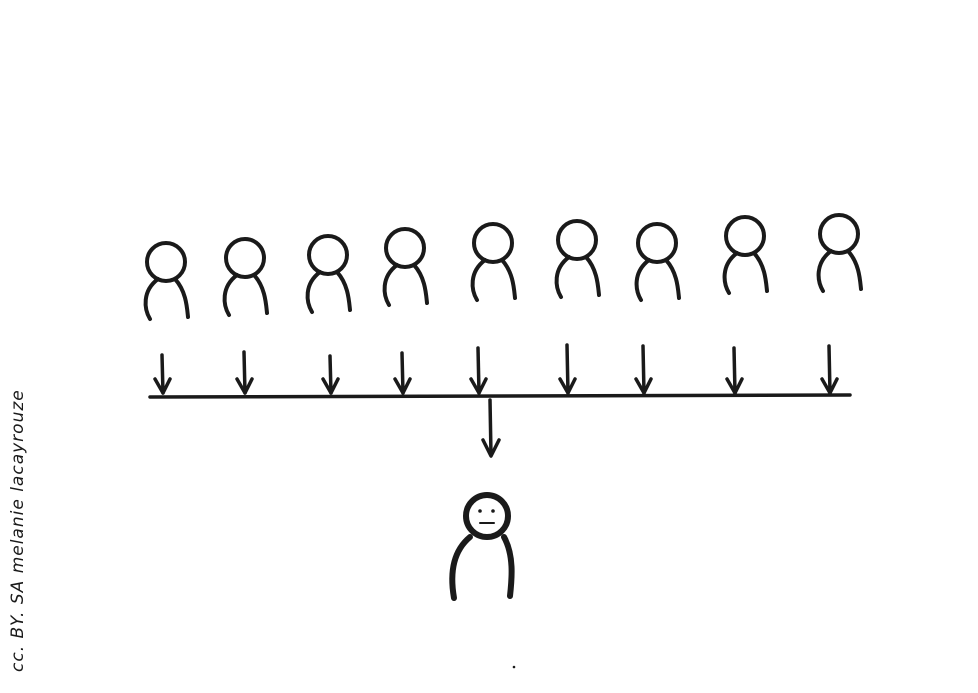 The image size is (978, 693). Describe the element at coordinates (18, 530) in the screenshot. I see `credit-text: cc. BY. SA melanie lacayrouze` at that location.